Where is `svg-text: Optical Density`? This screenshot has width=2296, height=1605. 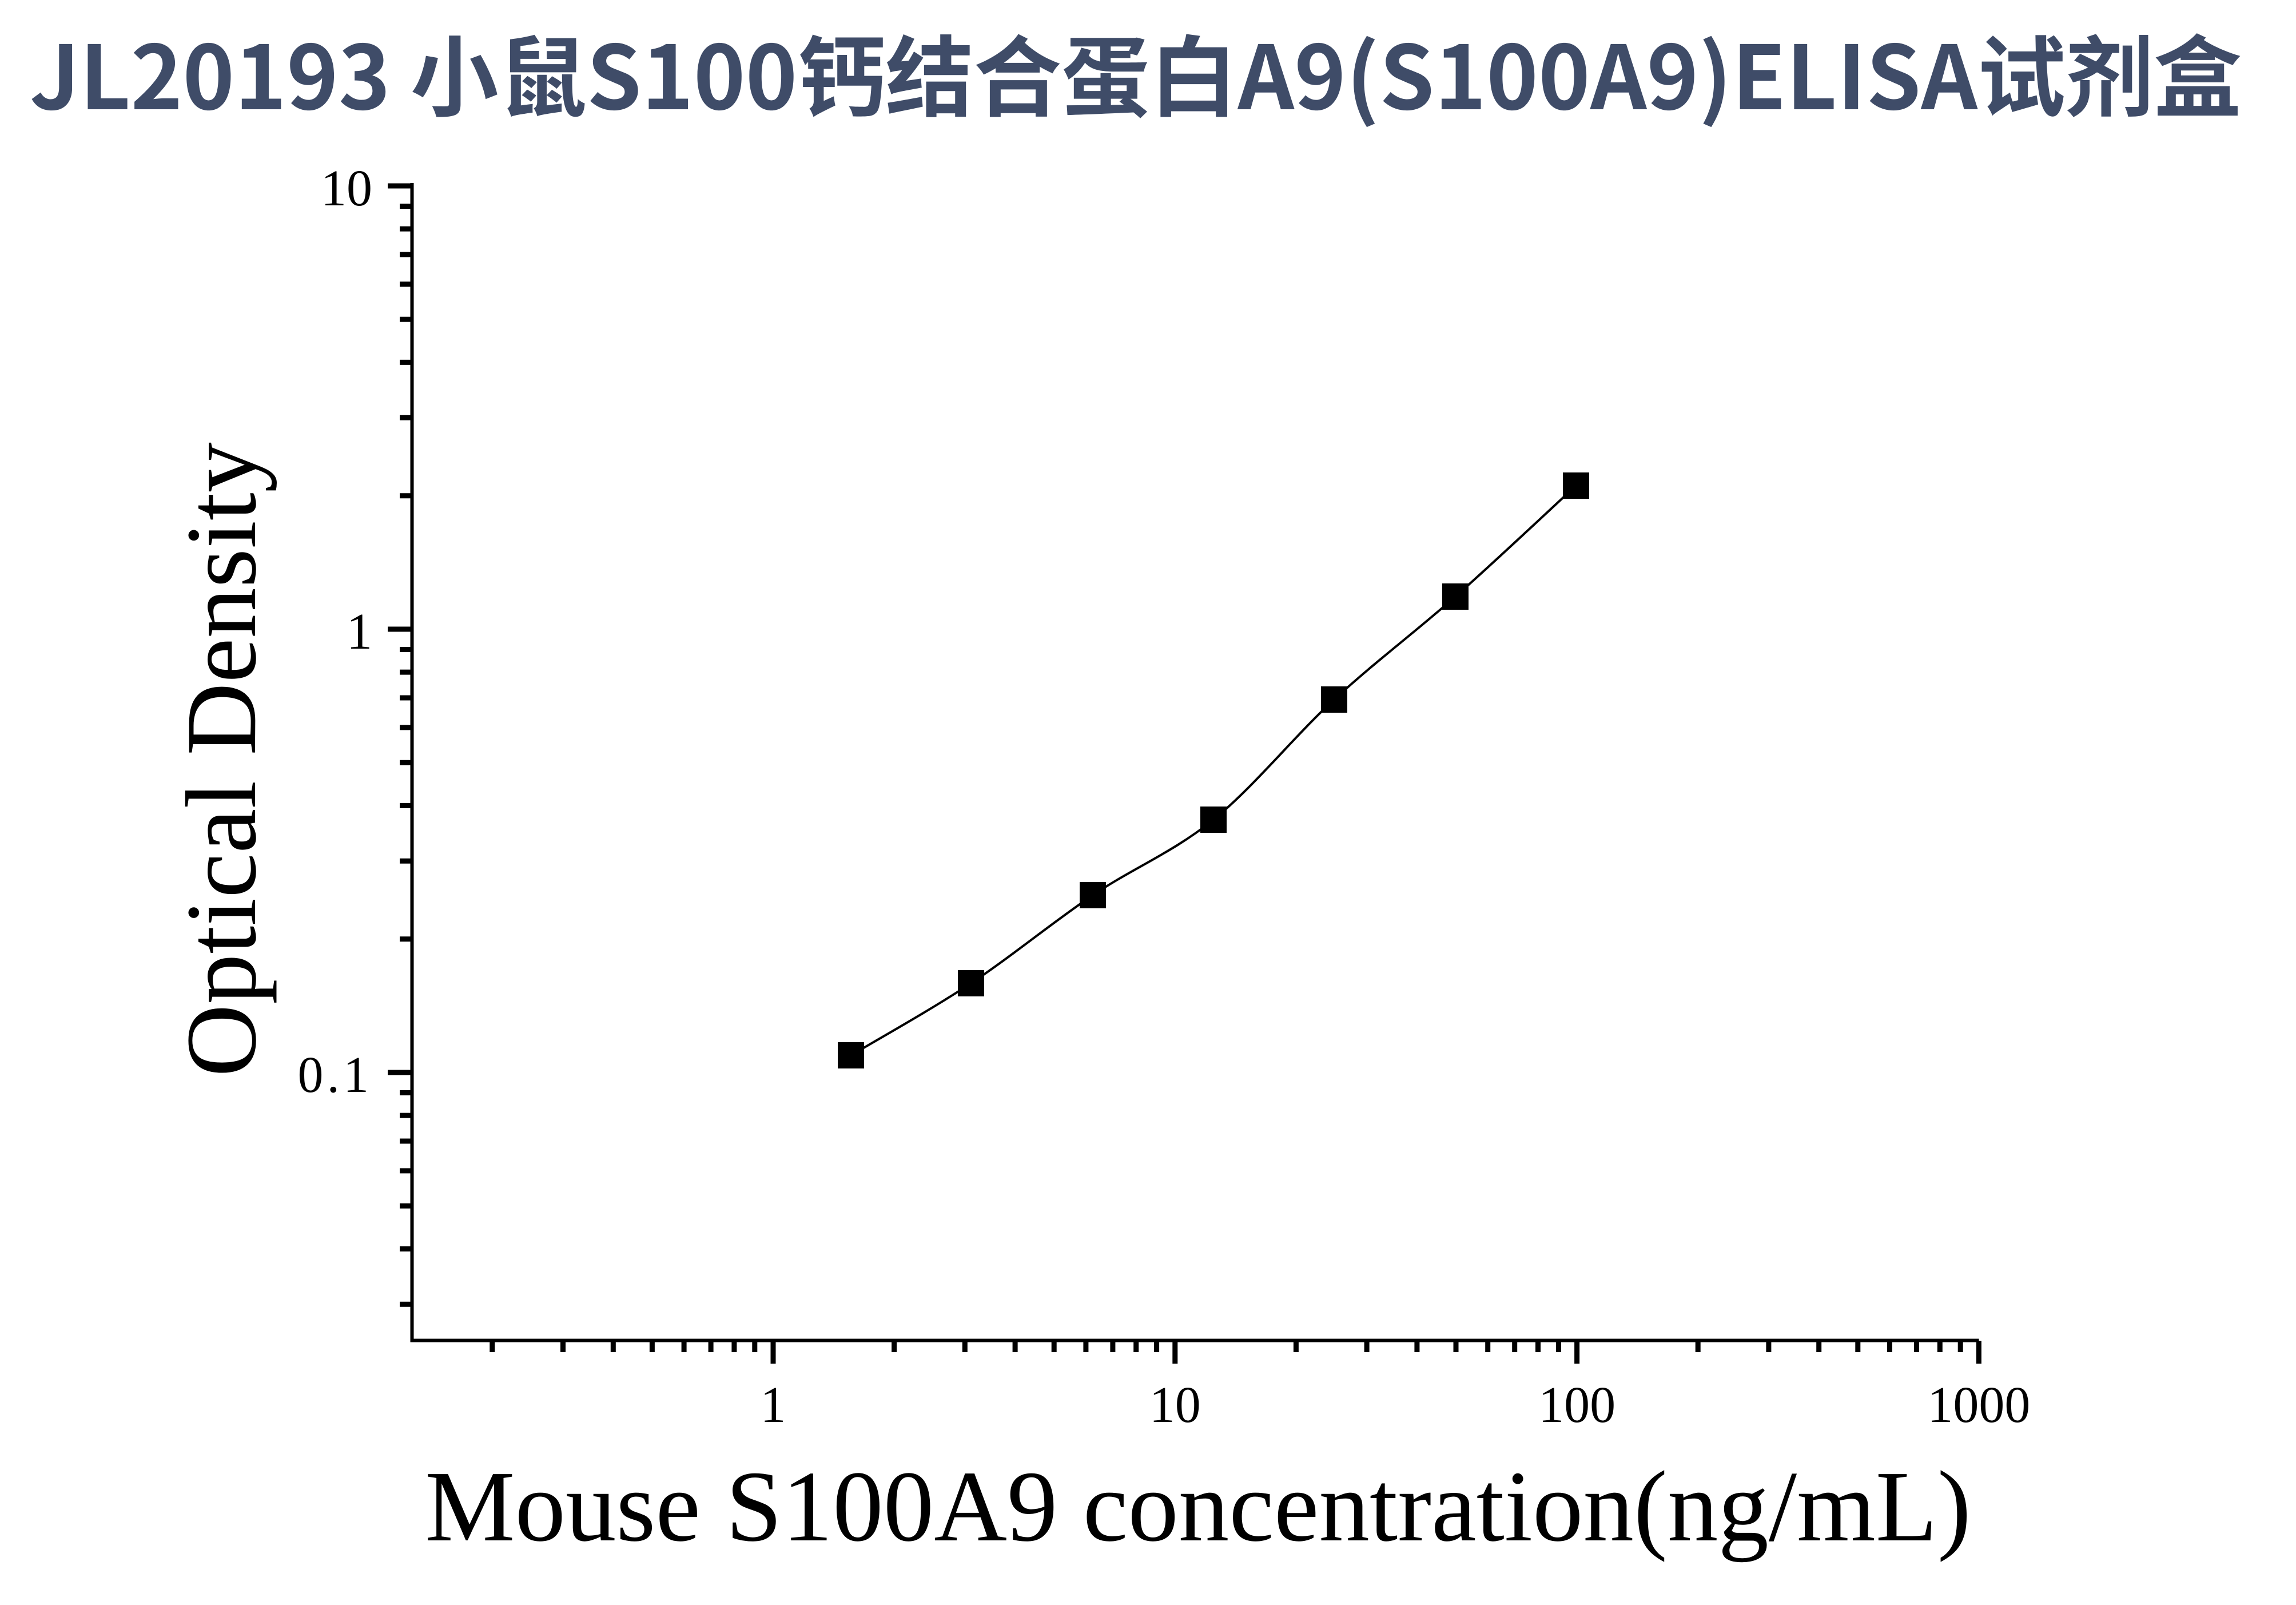 svg-text: Optical Density is located at coordinates (221, 759).